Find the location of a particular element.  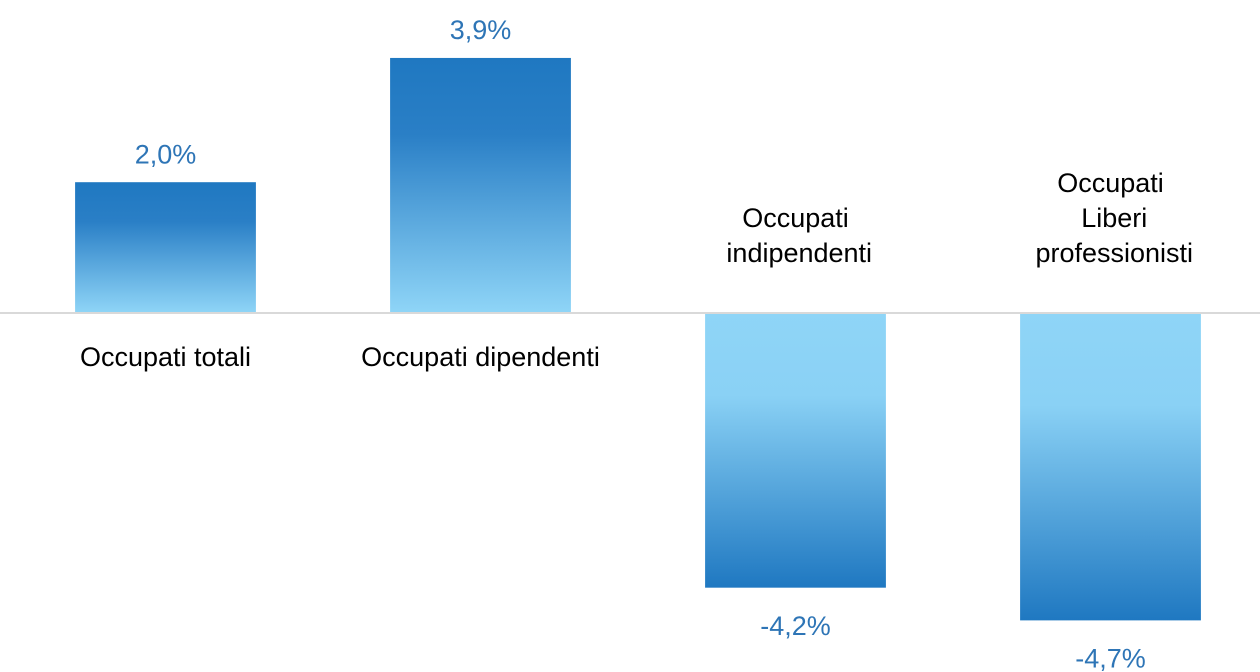

data-label: -4,2% is located at coordinates (795, 626).